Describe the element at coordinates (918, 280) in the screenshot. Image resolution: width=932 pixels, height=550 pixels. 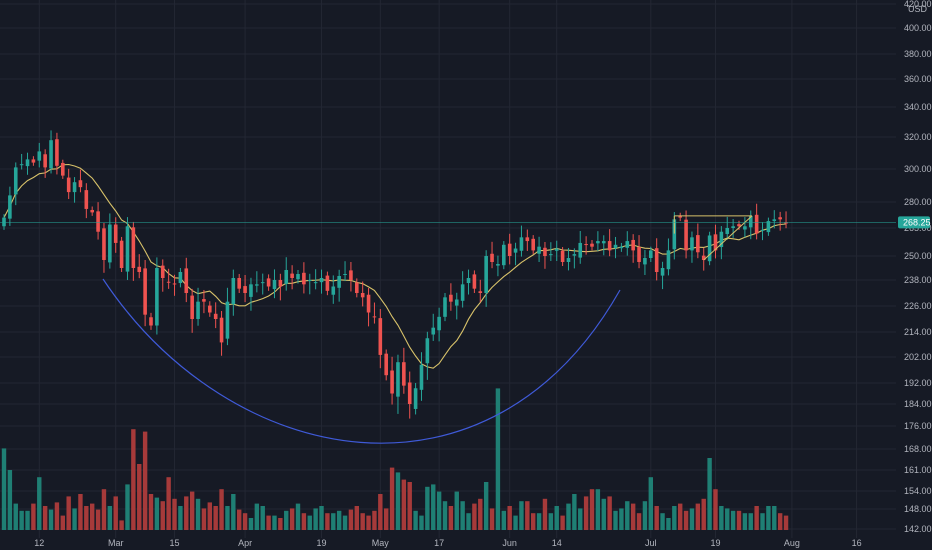
I see `y-tick-label: 238.00` at that location.